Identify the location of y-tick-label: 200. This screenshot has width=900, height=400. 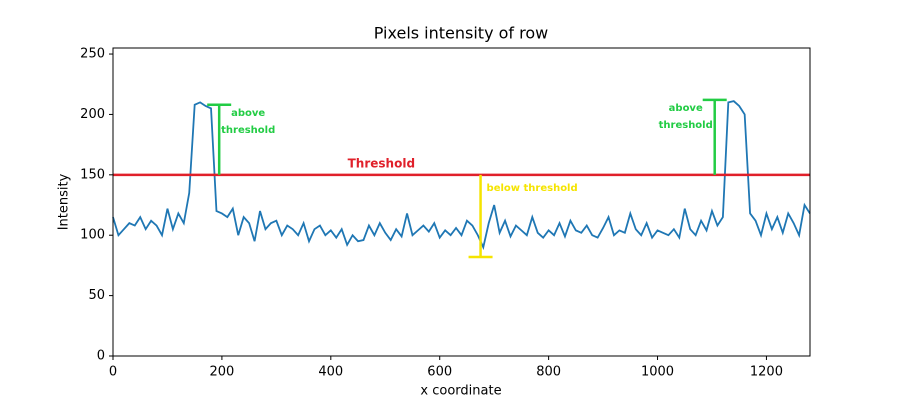
(92, 114).